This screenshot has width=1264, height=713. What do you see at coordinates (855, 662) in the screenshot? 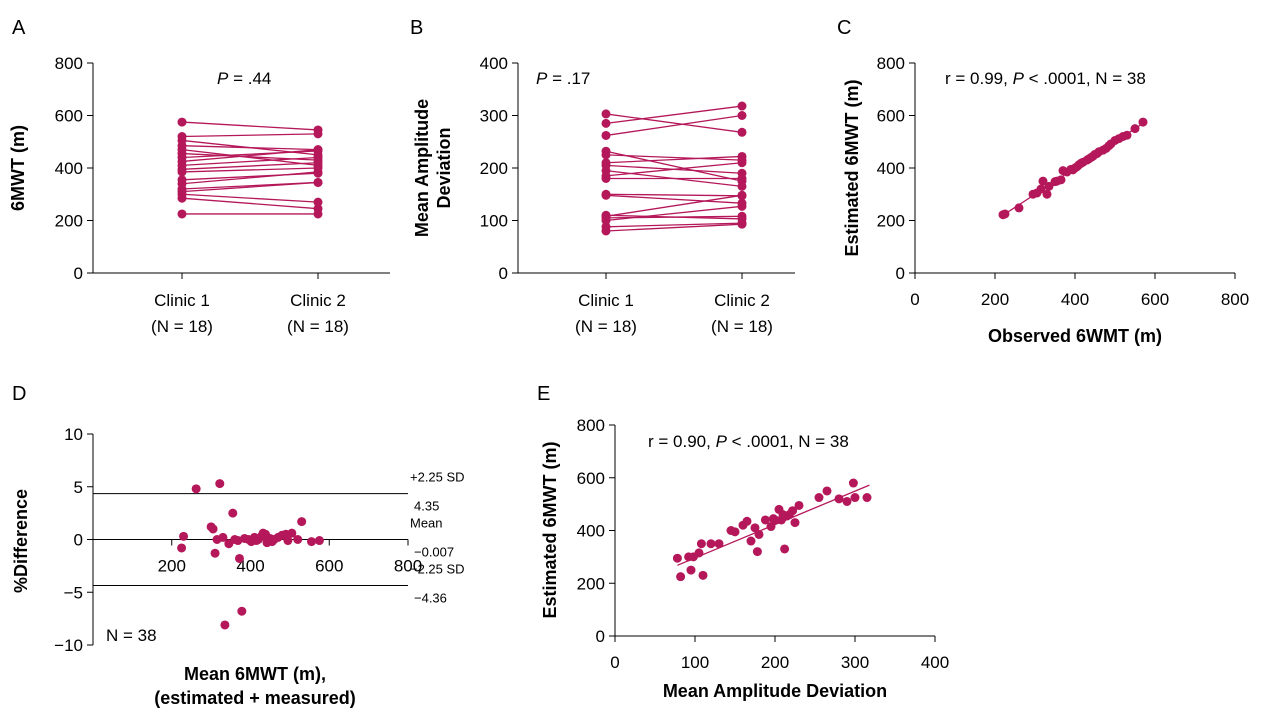
I see `x-tick-label: 300` at bounding box center [855, 662].